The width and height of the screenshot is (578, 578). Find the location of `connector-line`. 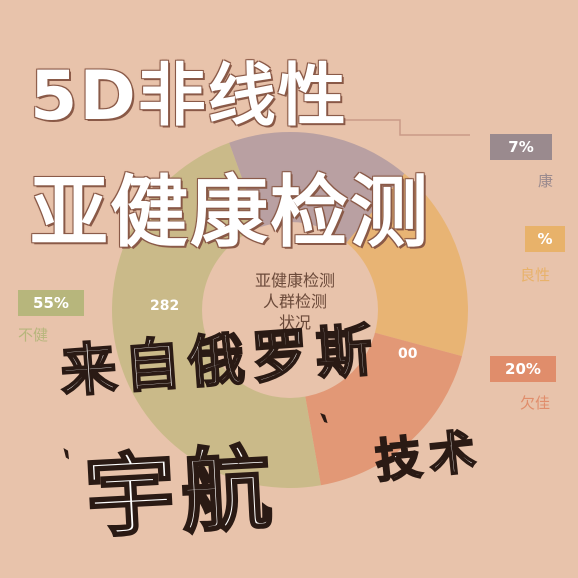

connector-line is located at coordinates (400, 127).